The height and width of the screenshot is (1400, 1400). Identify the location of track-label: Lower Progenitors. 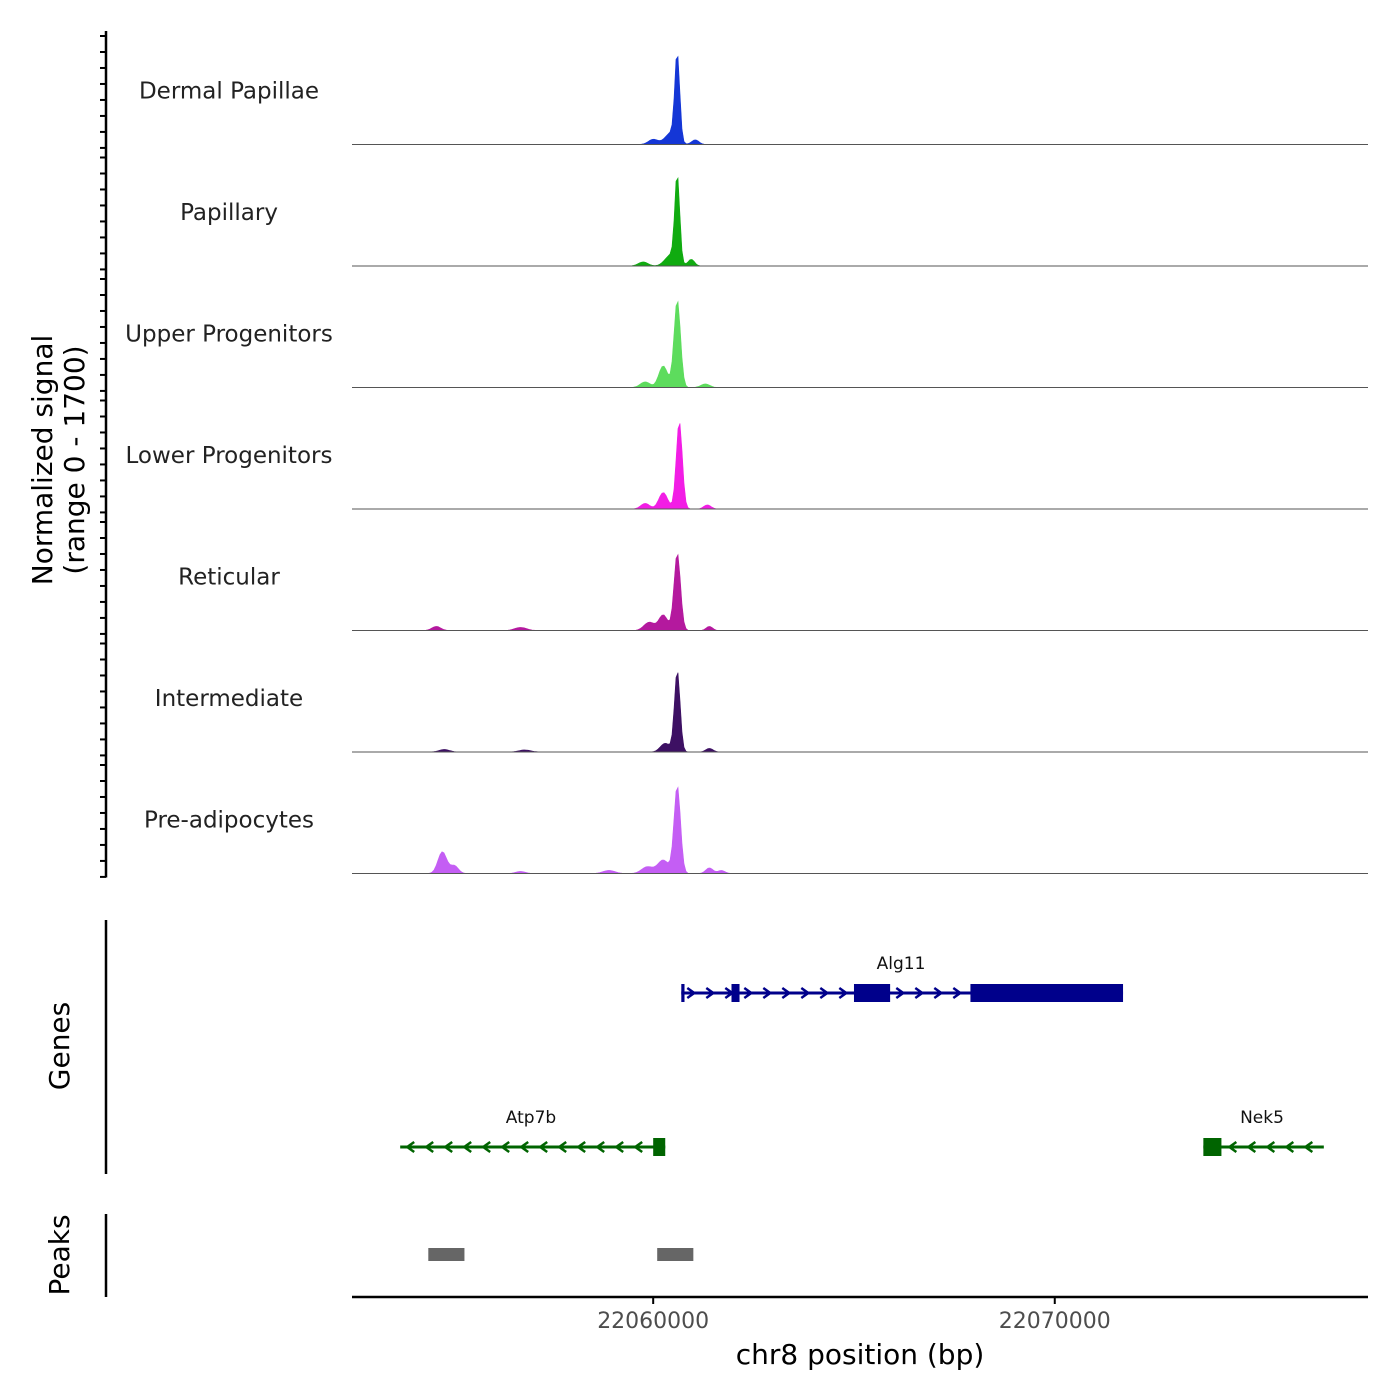
(229, 456).